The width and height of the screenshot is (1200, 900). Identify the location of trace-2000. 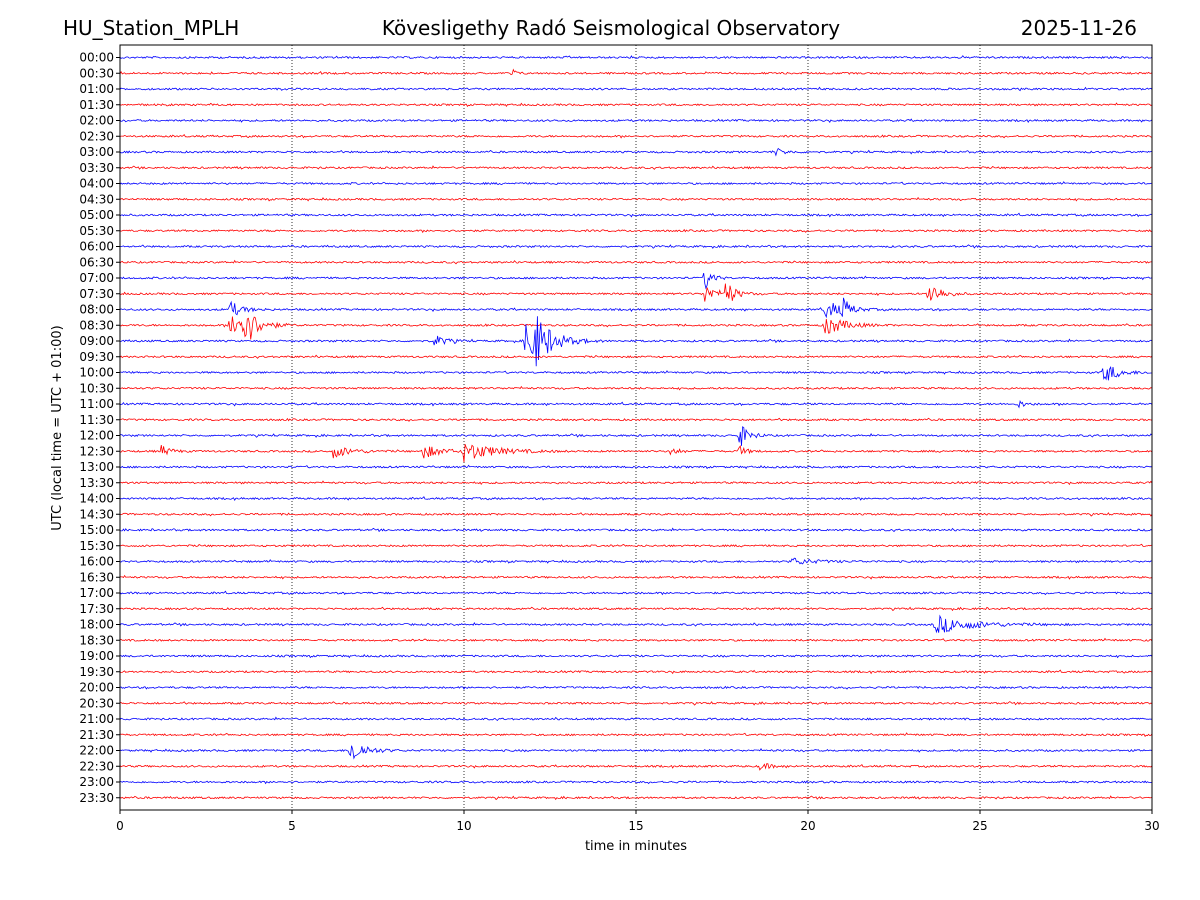
(636, 687).